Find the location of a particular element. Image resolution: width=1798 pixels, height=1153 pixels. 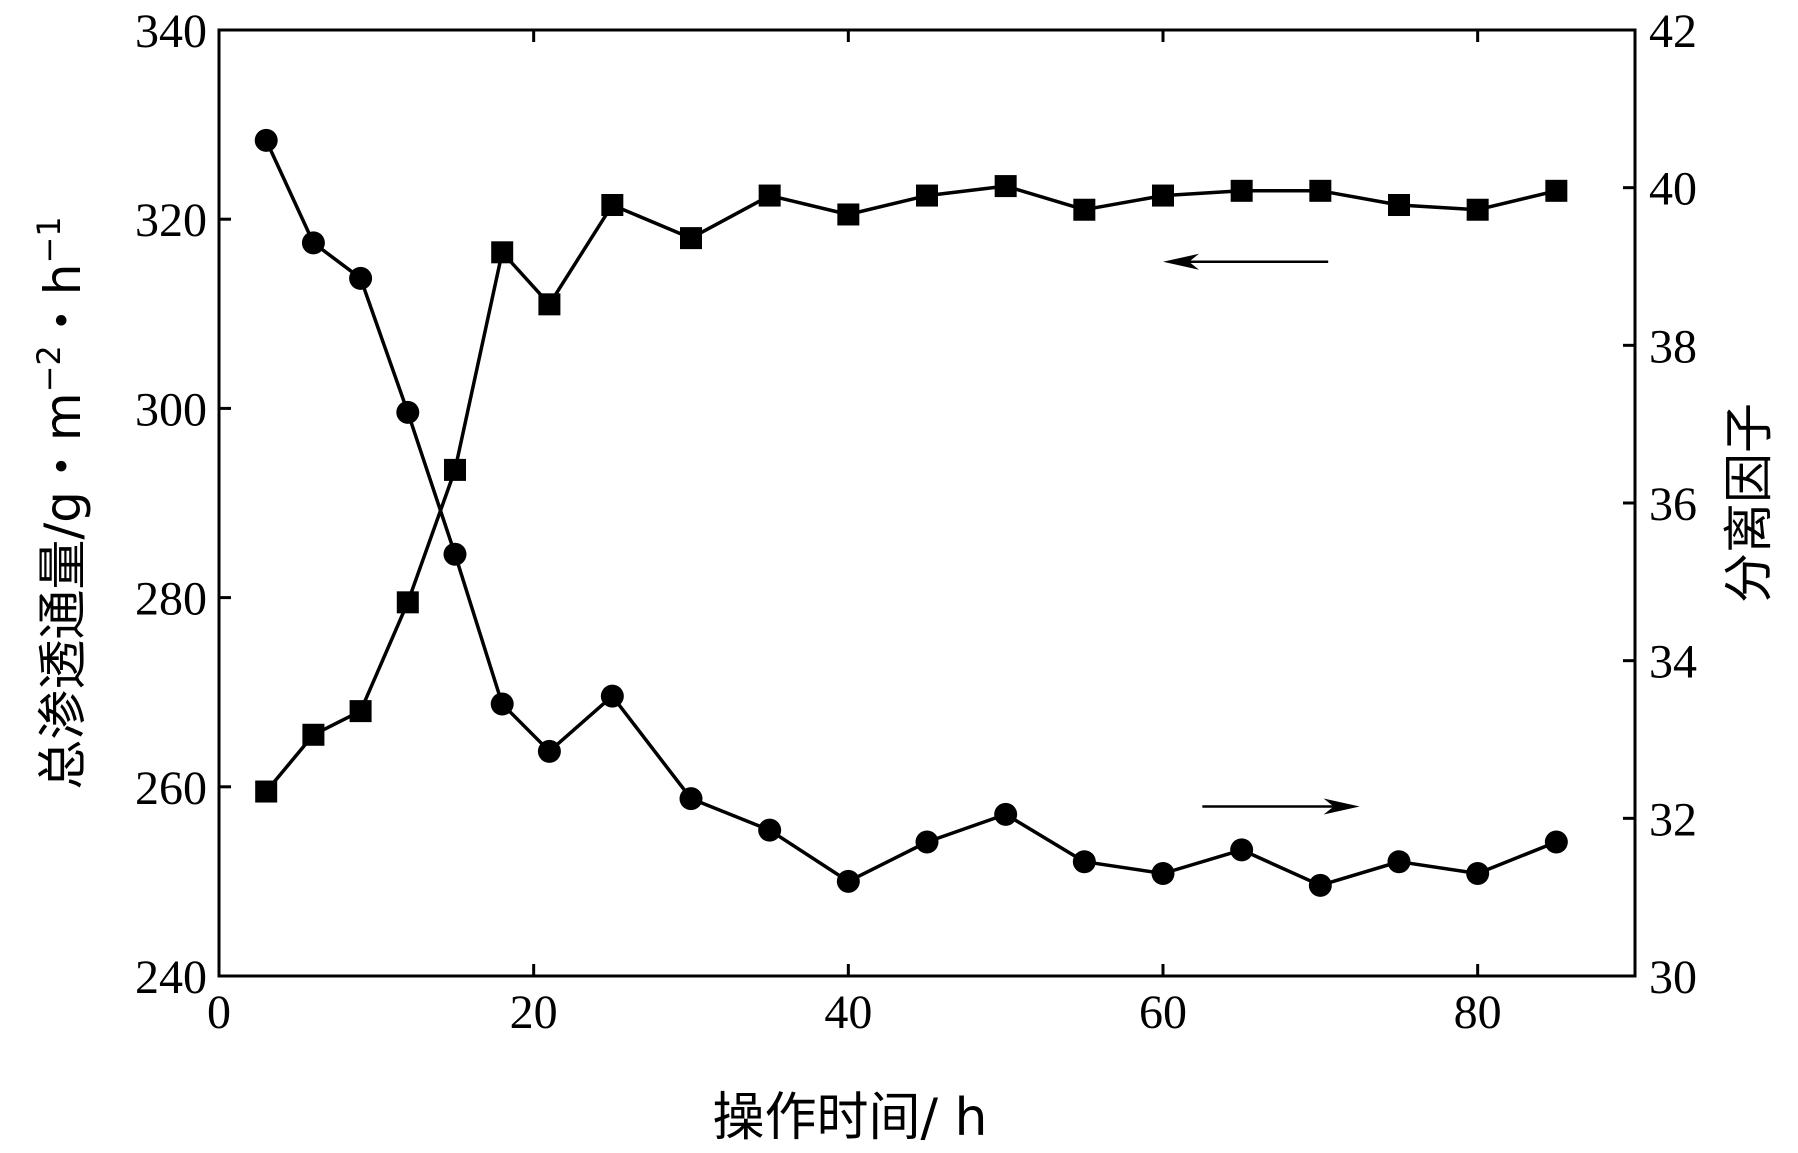

x-tick-label: 80 is located at coordinates (1478, 1012).